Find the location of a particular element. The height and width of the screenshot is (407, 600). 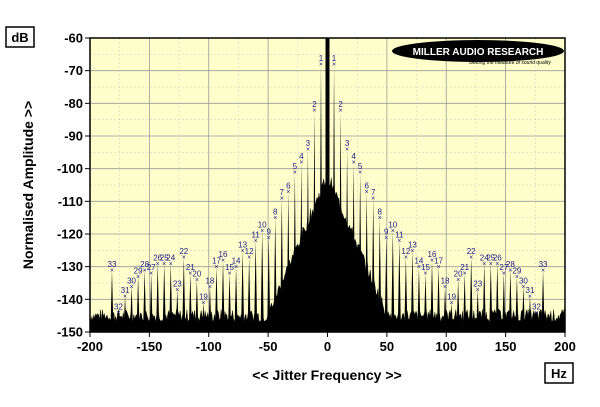

y-tick-label: -120 is located at coordinates (70, 234).